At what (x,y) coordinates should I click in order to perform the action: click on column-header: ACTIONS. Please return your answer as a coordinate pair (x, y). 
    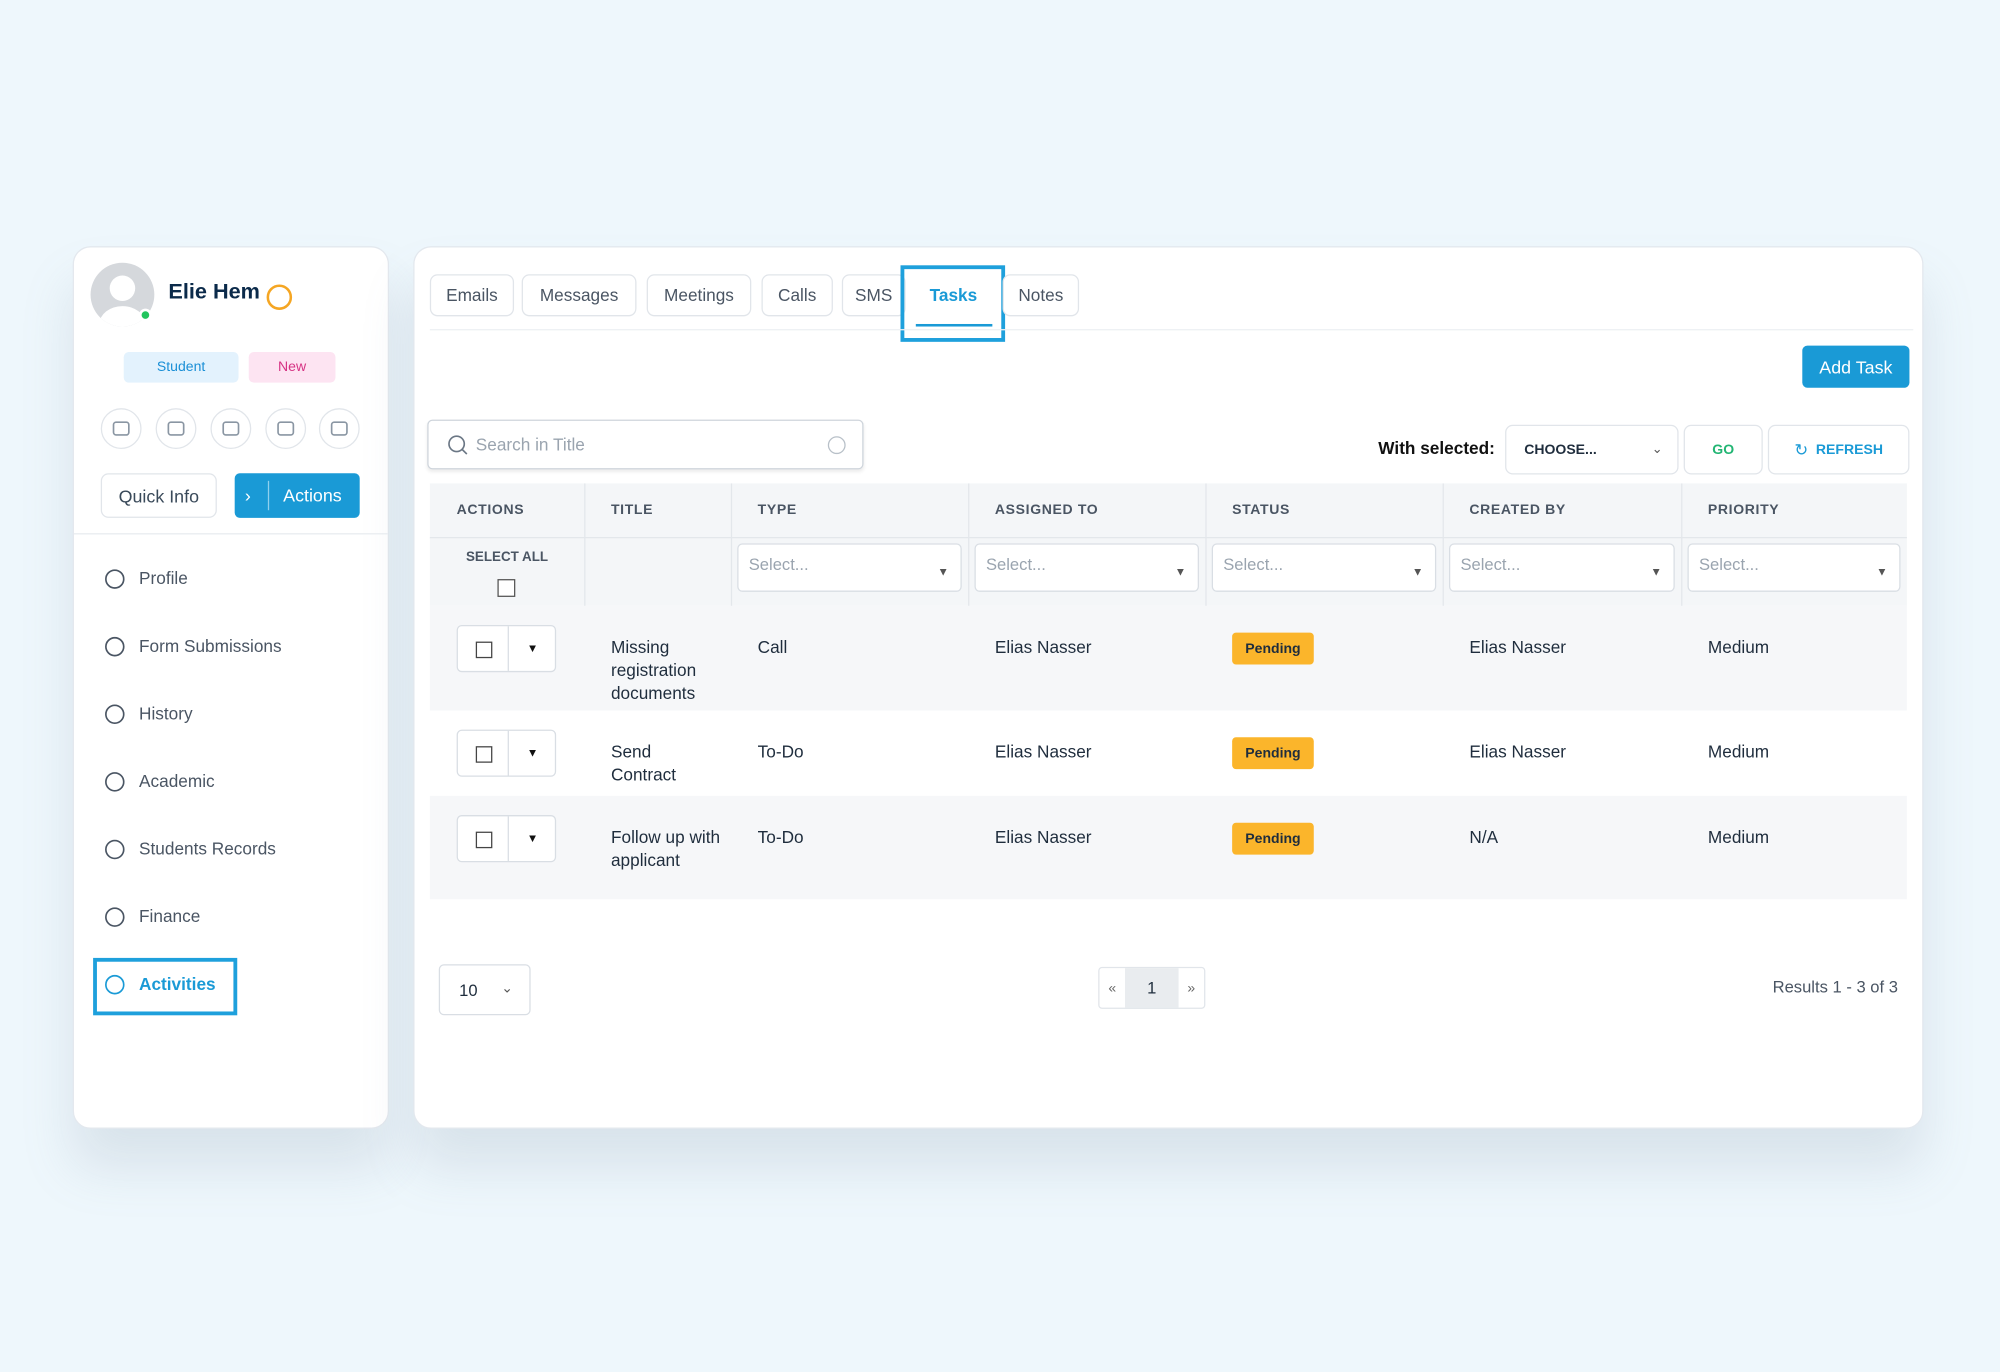
    Looking at the image, I should click on (490, 510).